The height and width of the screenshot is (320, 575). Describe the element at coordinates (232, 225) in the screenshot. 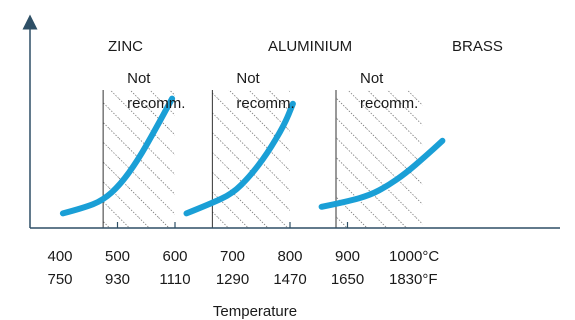

I see `x-tick-marks` at that location.